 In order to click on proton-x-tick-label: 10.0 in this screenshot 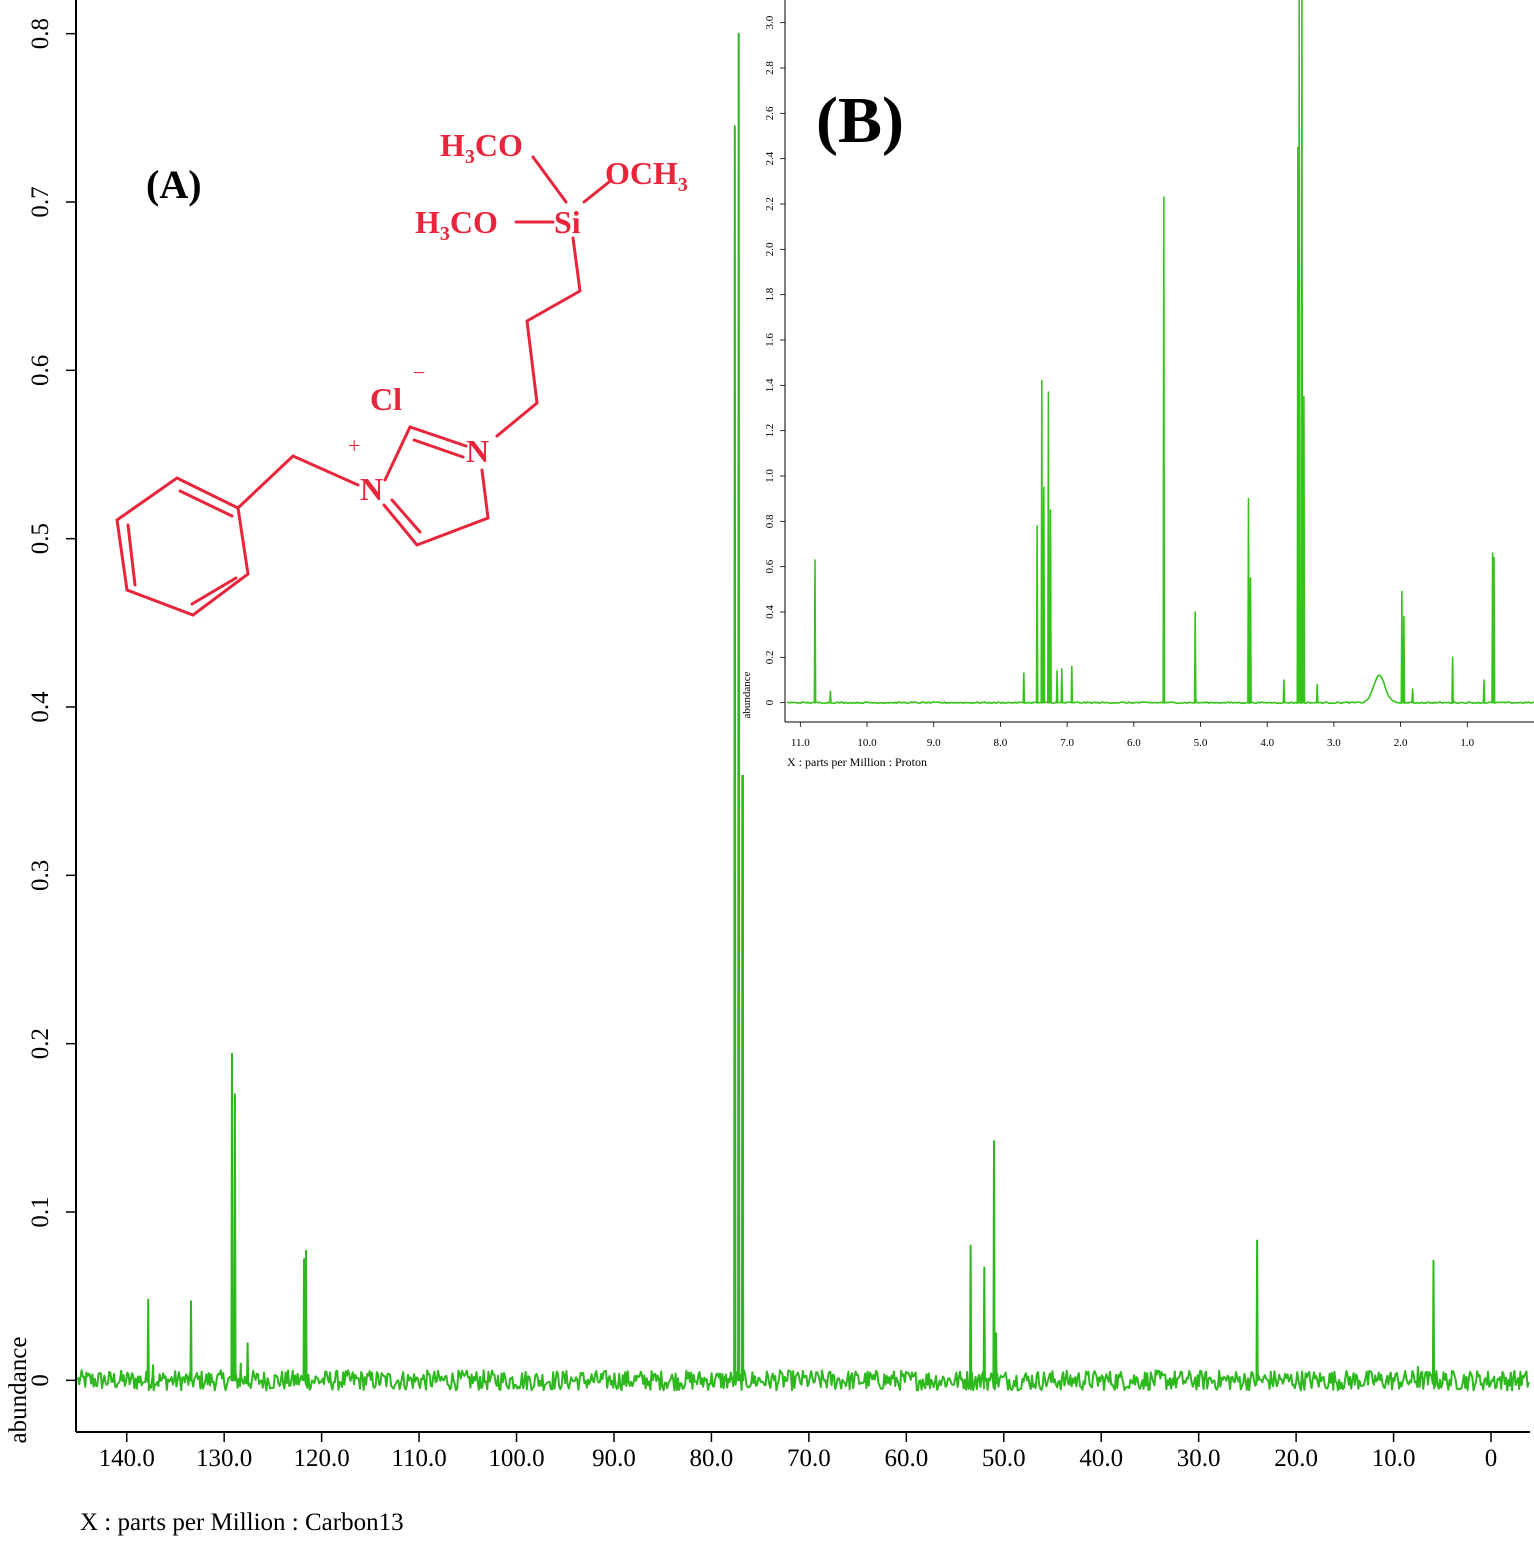, I will do `click(867, 743)`.